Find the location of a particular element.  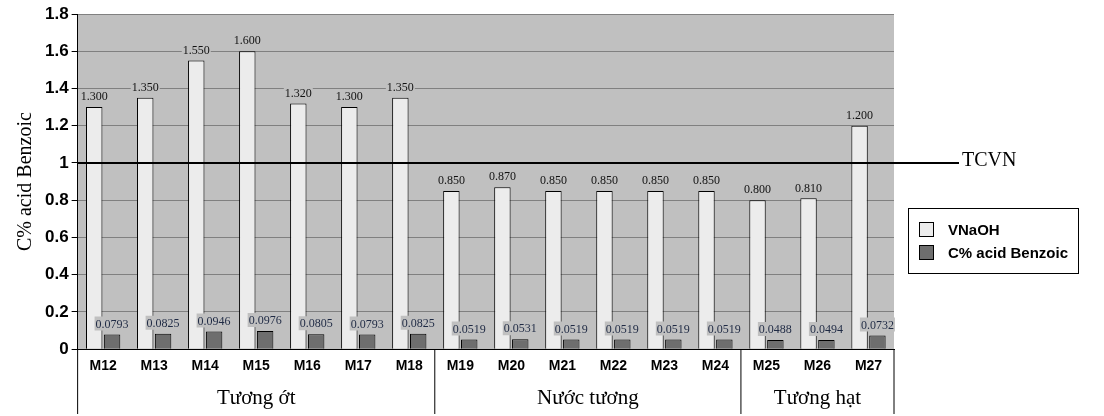

data-label: 0.0732 is located at coordinates (877, 324).